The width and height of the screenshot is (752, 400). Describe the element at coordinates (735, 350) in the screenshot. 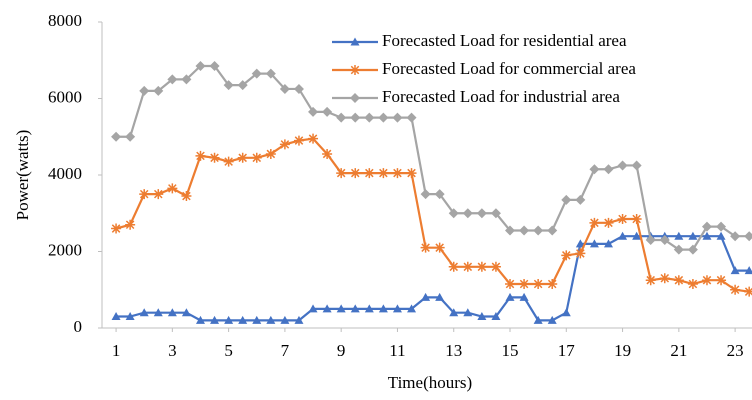

I see `x-tick-label: 23` at that location.